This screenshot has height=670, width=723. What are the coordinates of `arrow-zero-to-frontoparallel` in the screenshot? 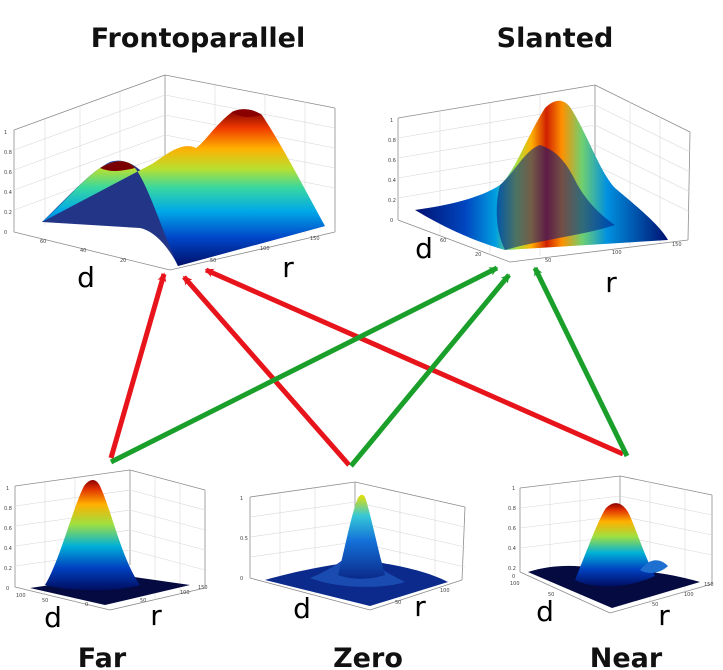 It's located at (266, 371).